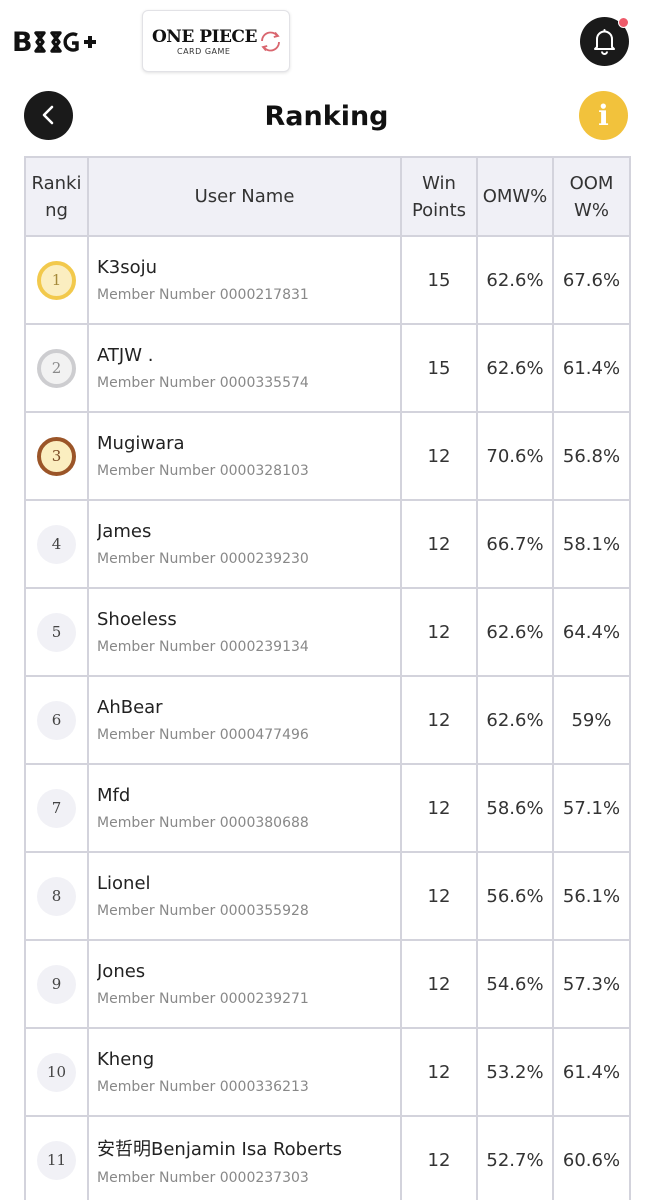 Image resolution: width=653 pixels, height=1200 pixels. What do you see at coordinates (264, 471) in the screenshot?
I see `member-number: 0000328103` at bounding box center [264, 471].